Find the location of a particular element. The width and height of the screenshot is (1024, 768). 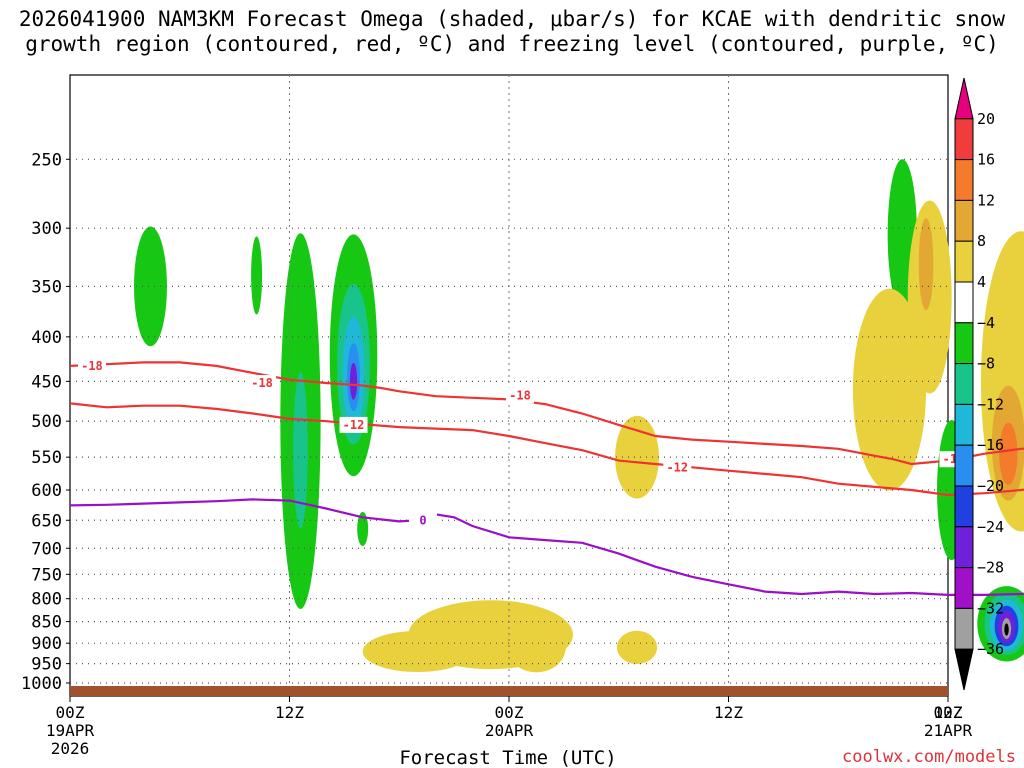

x-tick-label-3-1: 12Z is located at coordinates (728, 712).